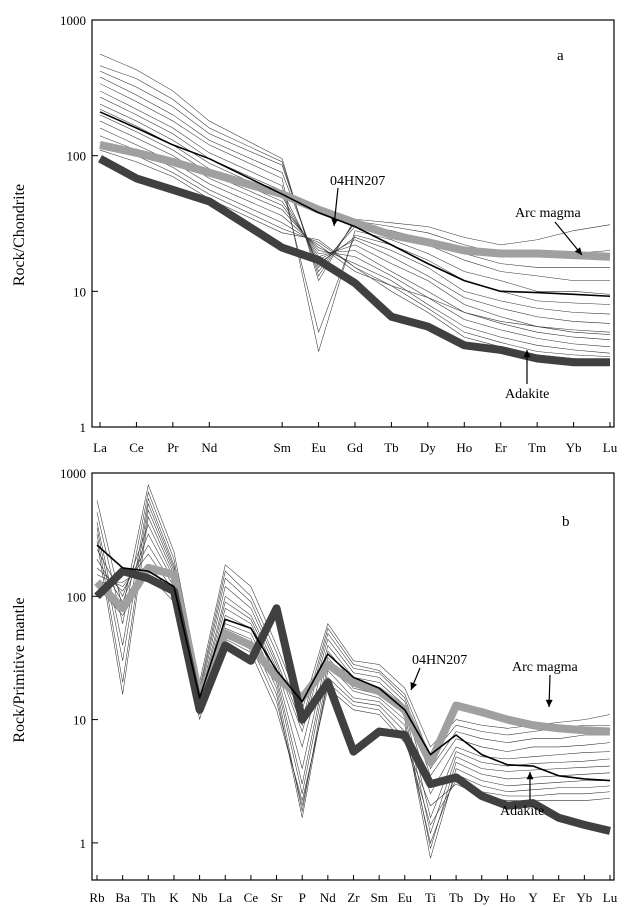 The width and height of the screenshot is (624, 907). What do you see at coordinates (19, 235) in the screenshot?
I see `panel-a-ylabel: Rock/Chondrite` at bounding box center [19, 235].